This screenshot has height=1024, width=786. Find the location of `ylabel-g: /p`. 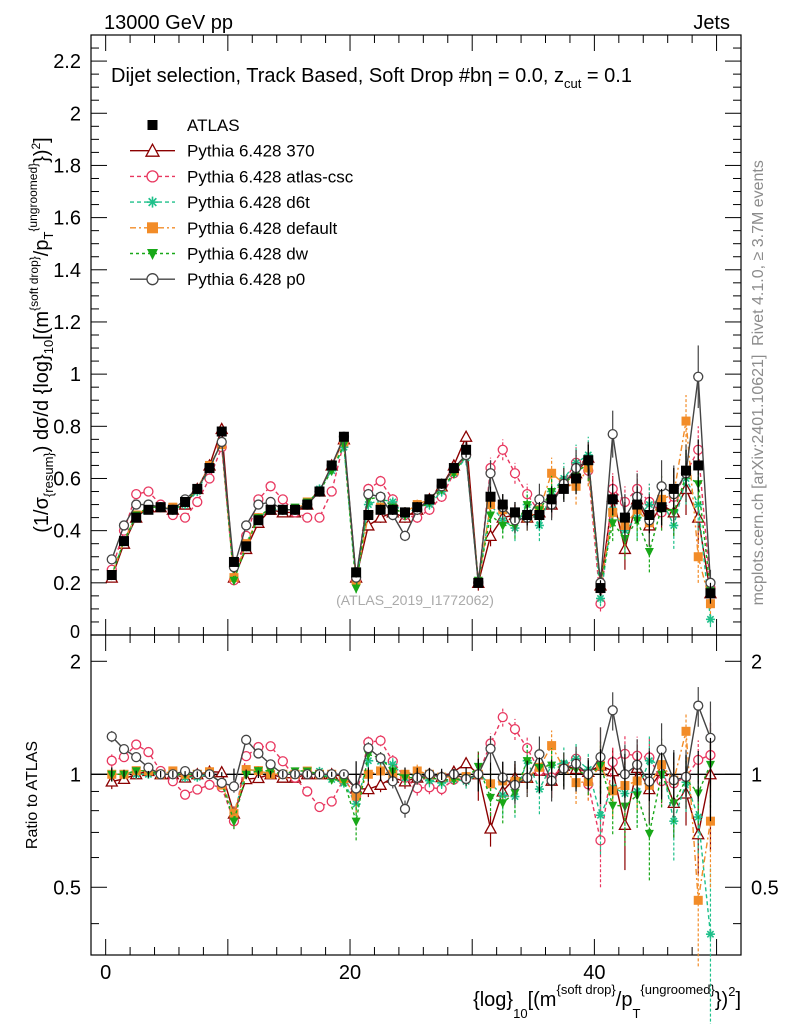

ylabel-g: /p is located at coordinates (42, 248).